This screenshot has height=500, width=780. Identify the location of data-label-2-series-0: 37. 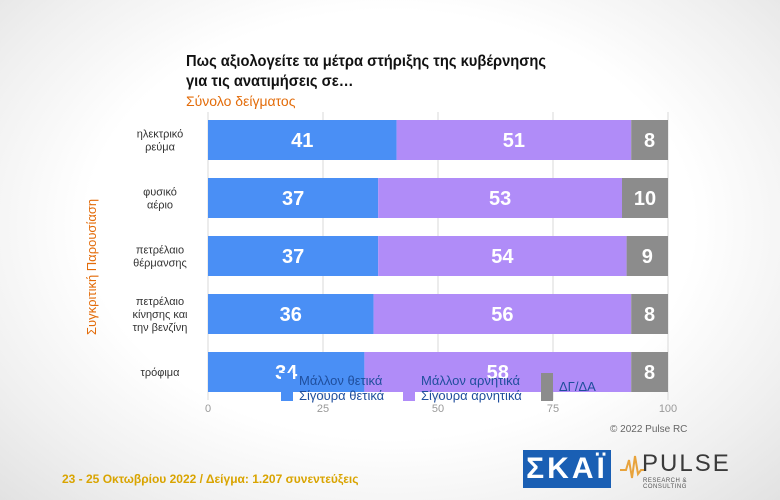
(293, 257).